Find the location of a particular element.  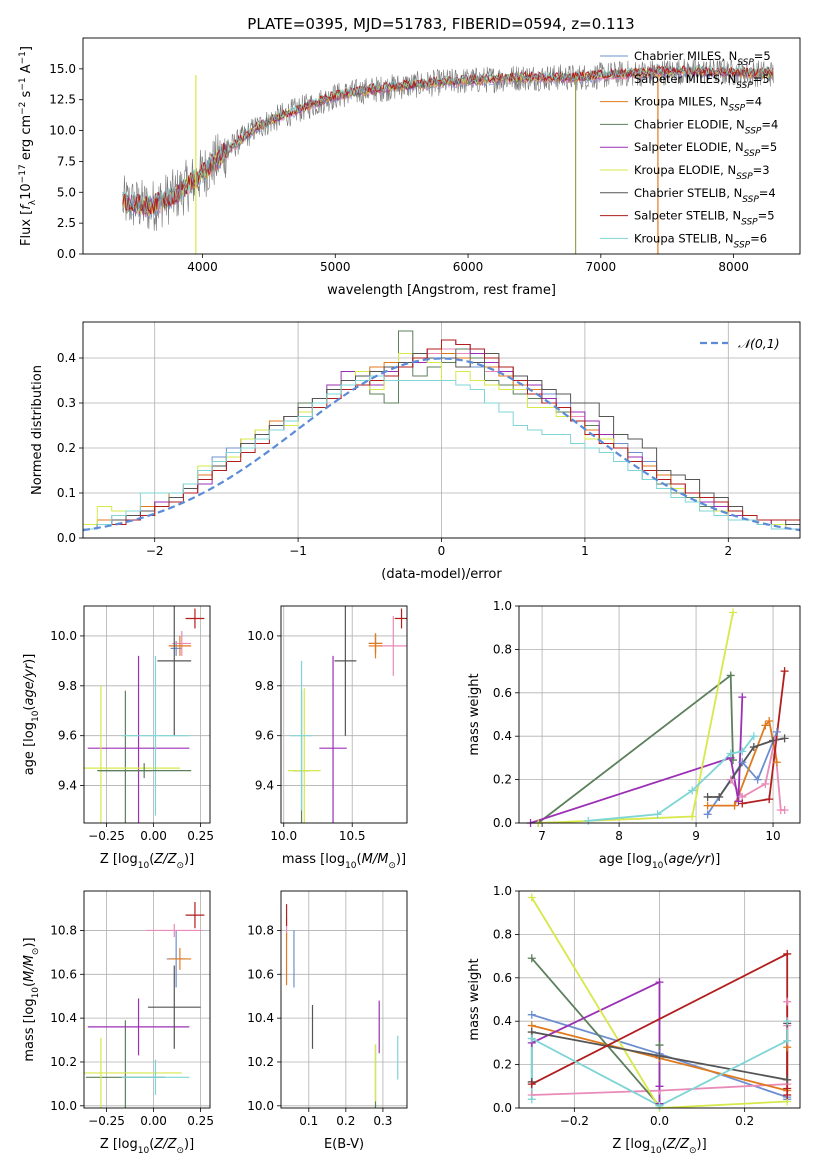

x-tick-label: 8000 is located at coordinates (733, 267).